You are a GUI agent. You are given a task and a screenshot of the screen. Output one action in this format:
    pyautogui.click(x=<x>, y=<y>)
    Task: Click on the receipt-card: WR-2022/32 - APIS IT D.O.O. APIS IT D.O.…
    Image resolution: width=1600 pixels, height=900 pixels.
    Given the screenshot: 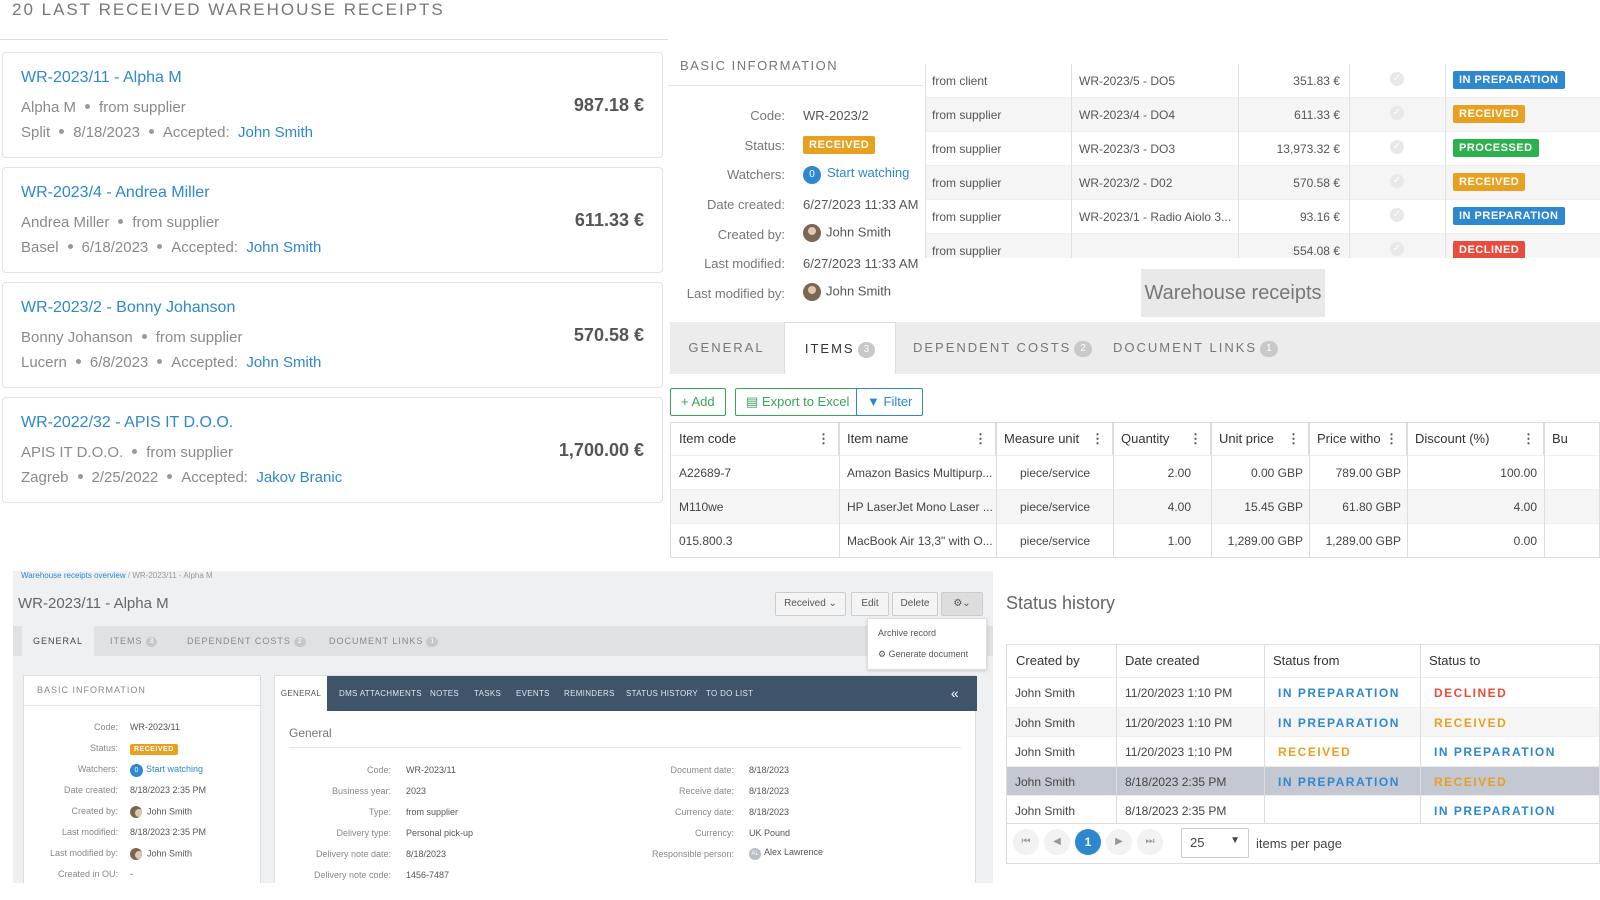 What is the action you would take?
    pyautogui.click(x=332, y=450)
    